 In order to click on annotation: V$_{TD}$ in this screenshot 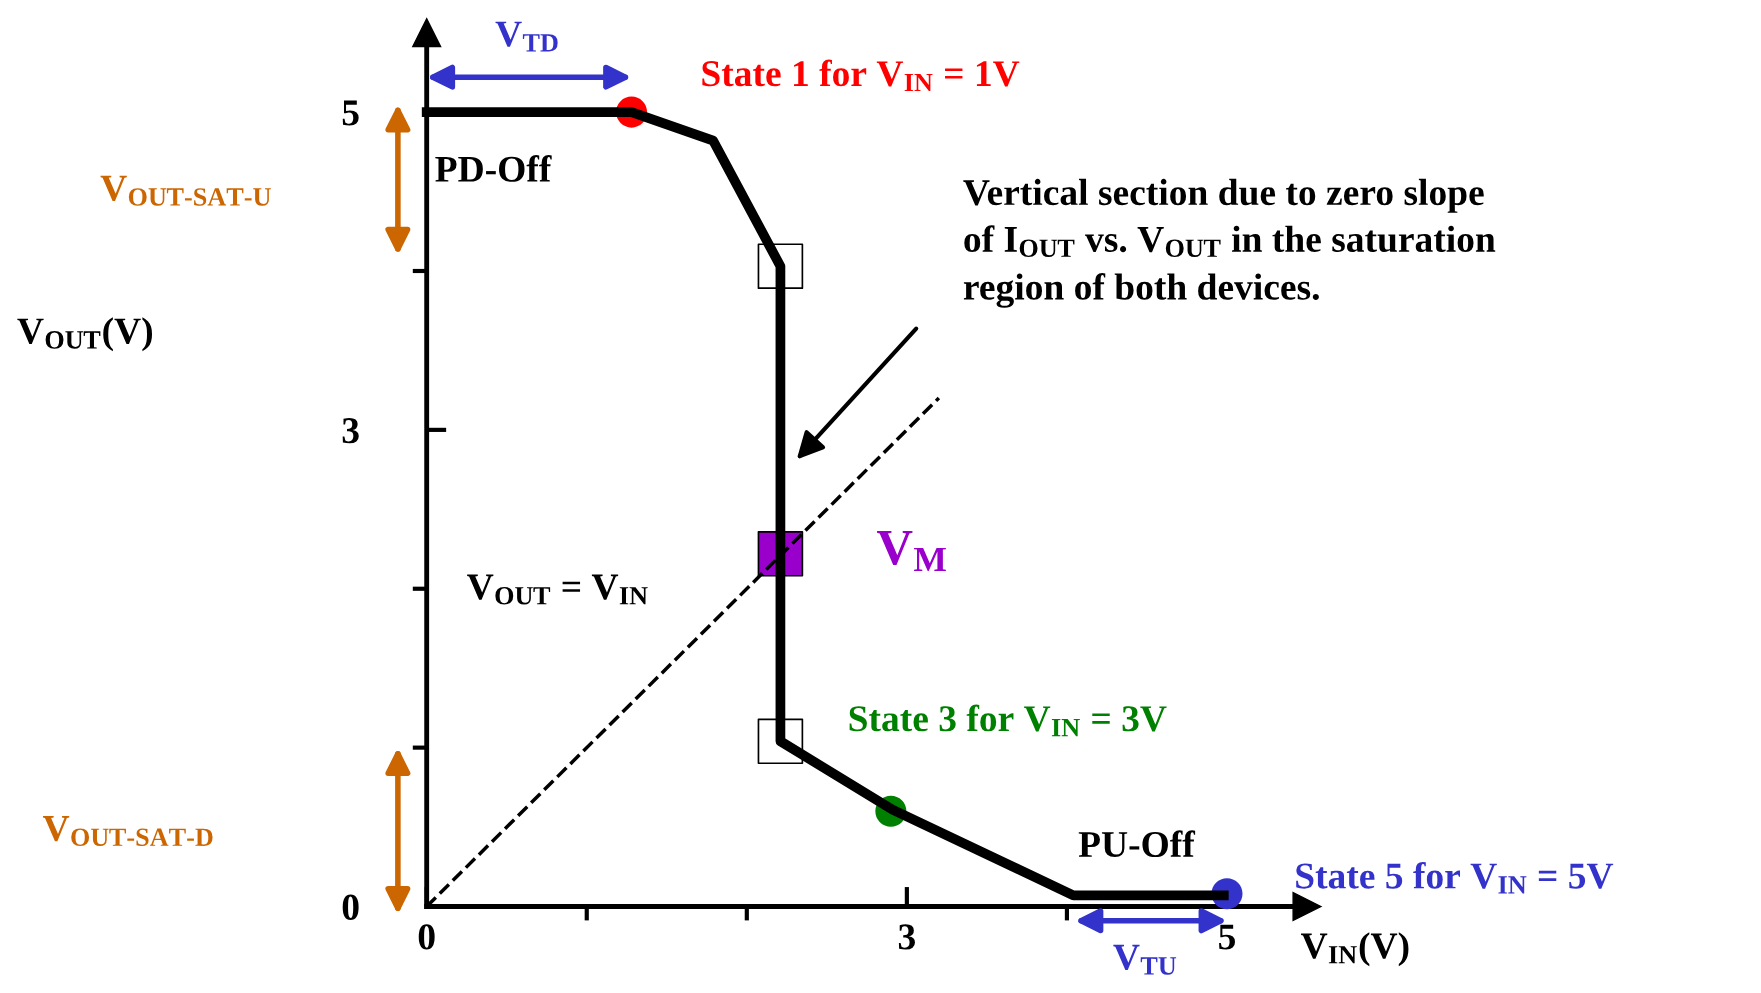, I will do `click(526, 36)`.